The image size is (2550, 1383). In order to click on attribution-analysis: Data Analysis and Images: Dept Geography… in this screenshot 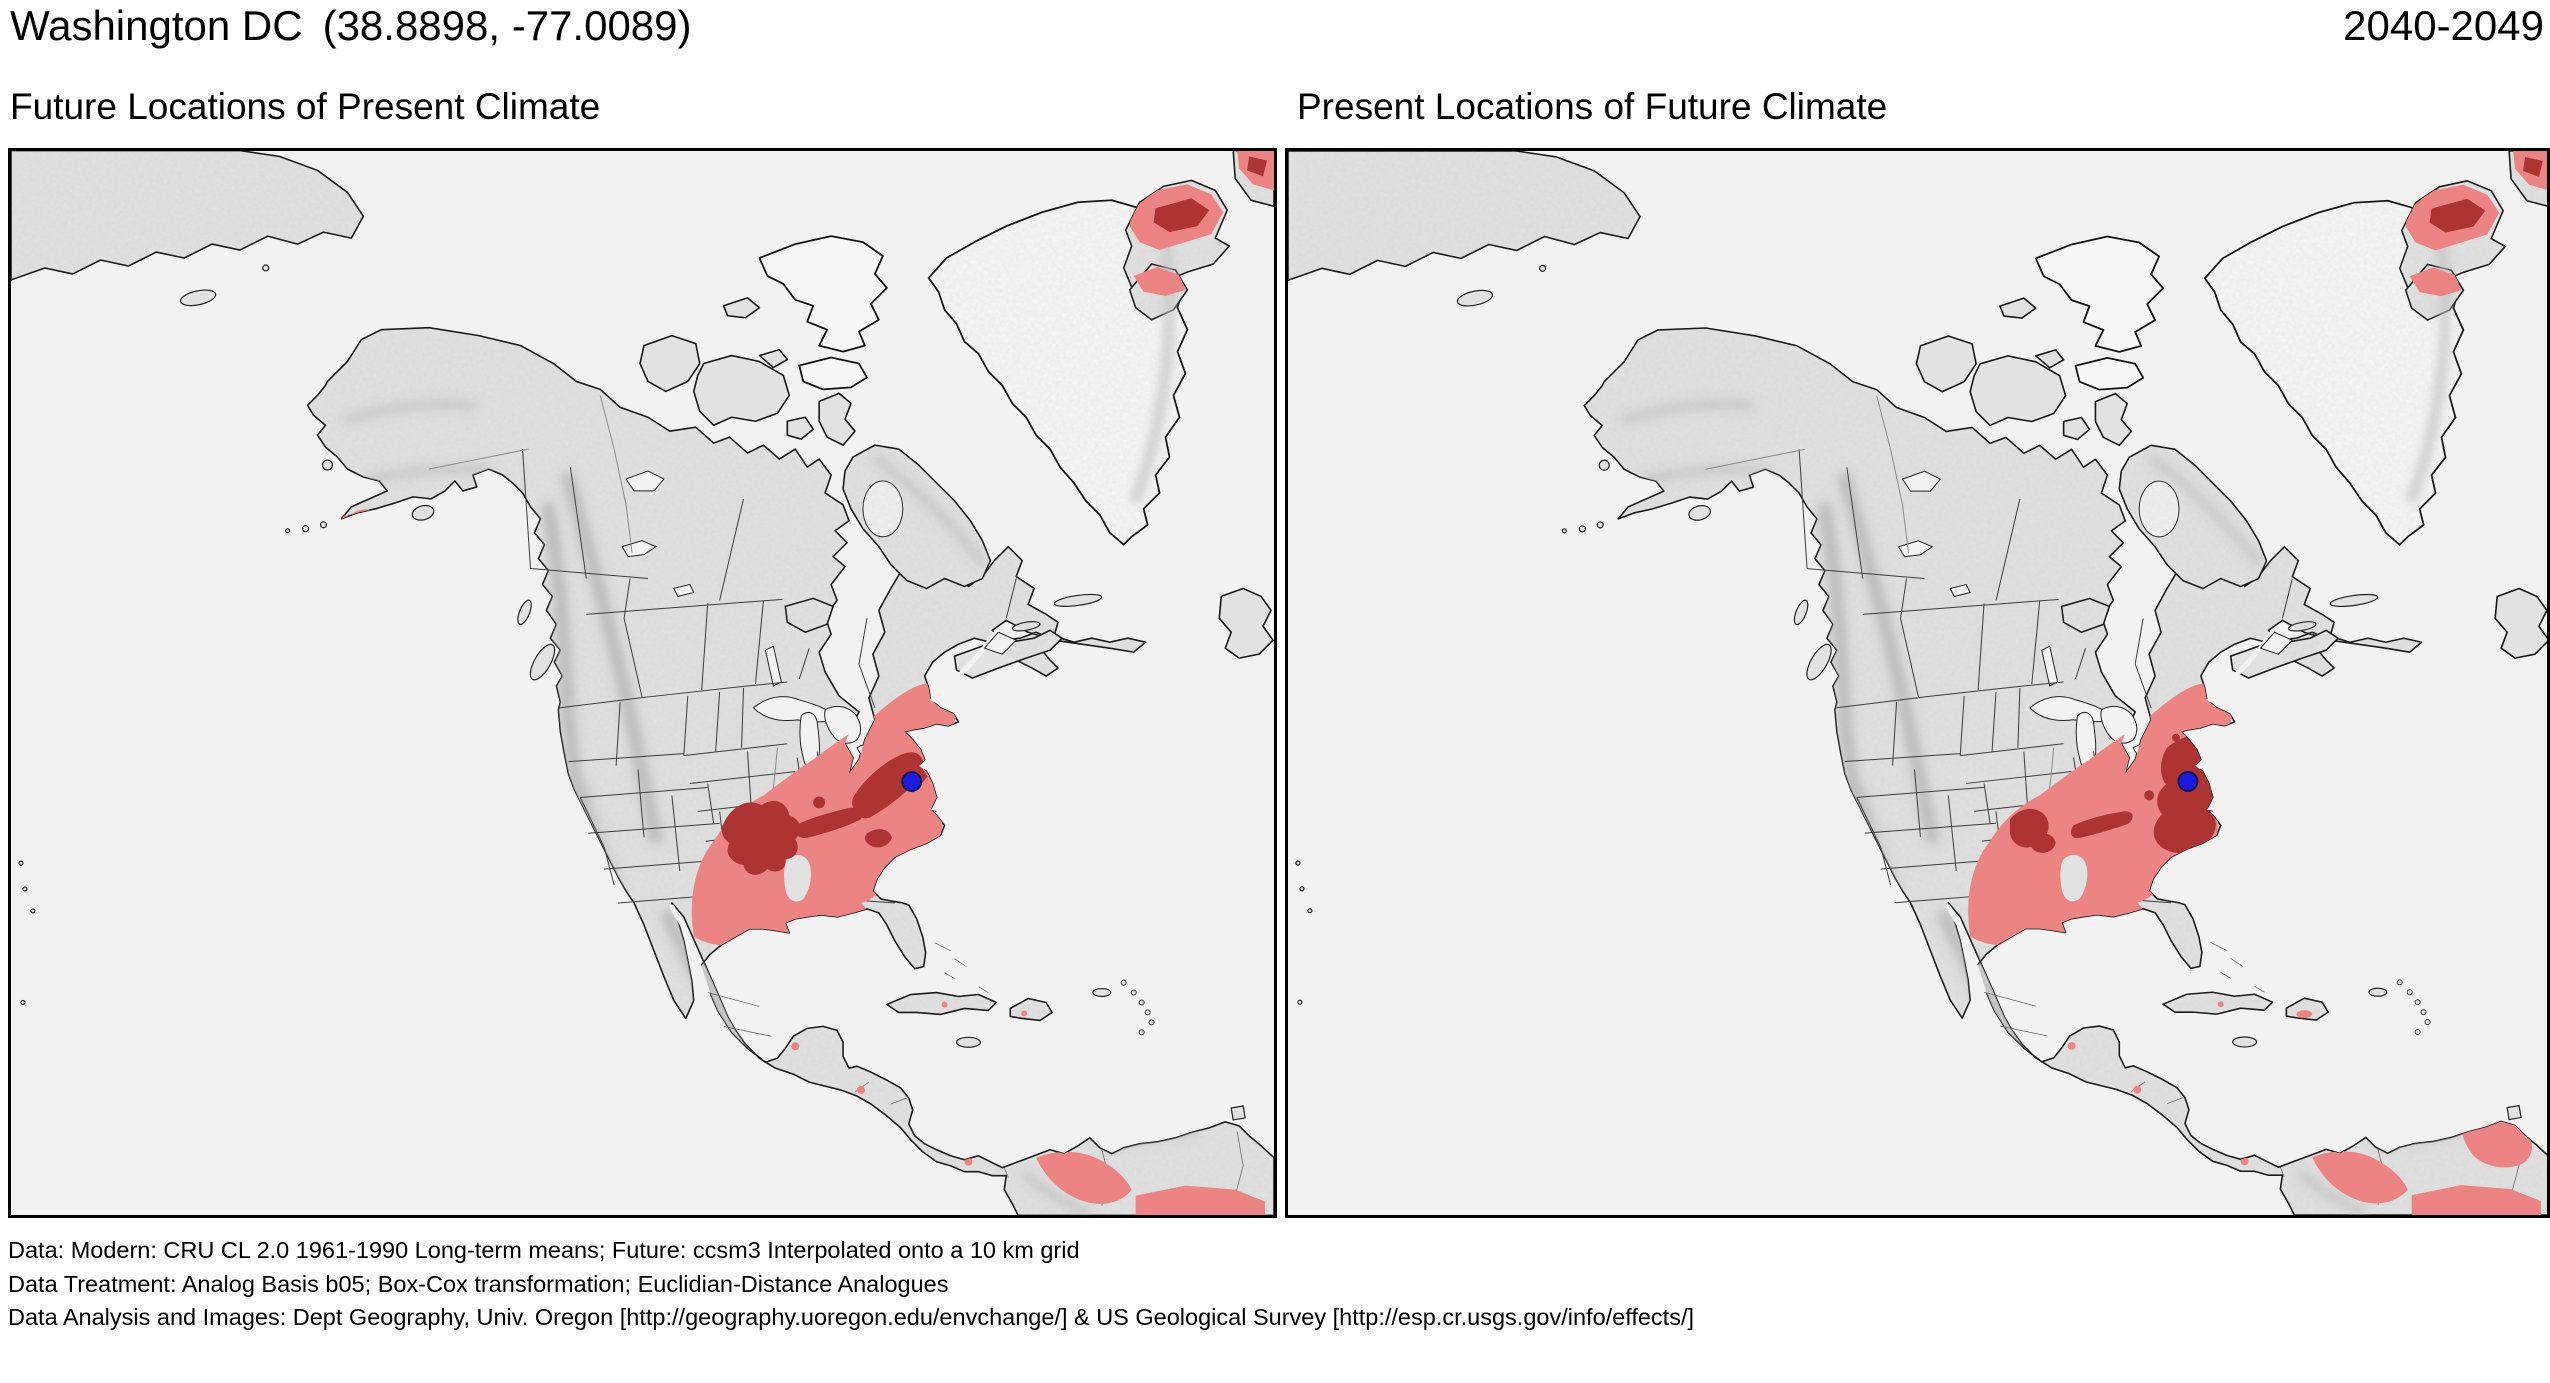, I will do `click(851, 1317)`.